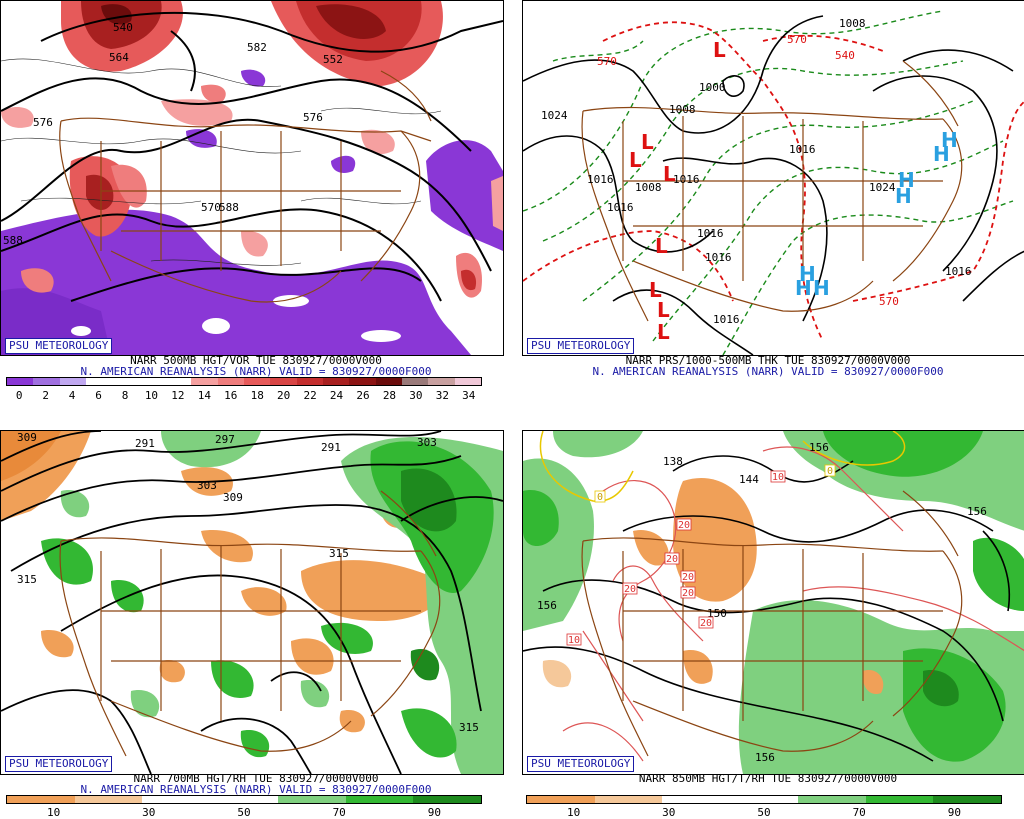 This screenshot has height=819, width=1024. Describe the element at coordinates (19, 395) in the screenshot. I see `scale-tick-label: 0` at that location.